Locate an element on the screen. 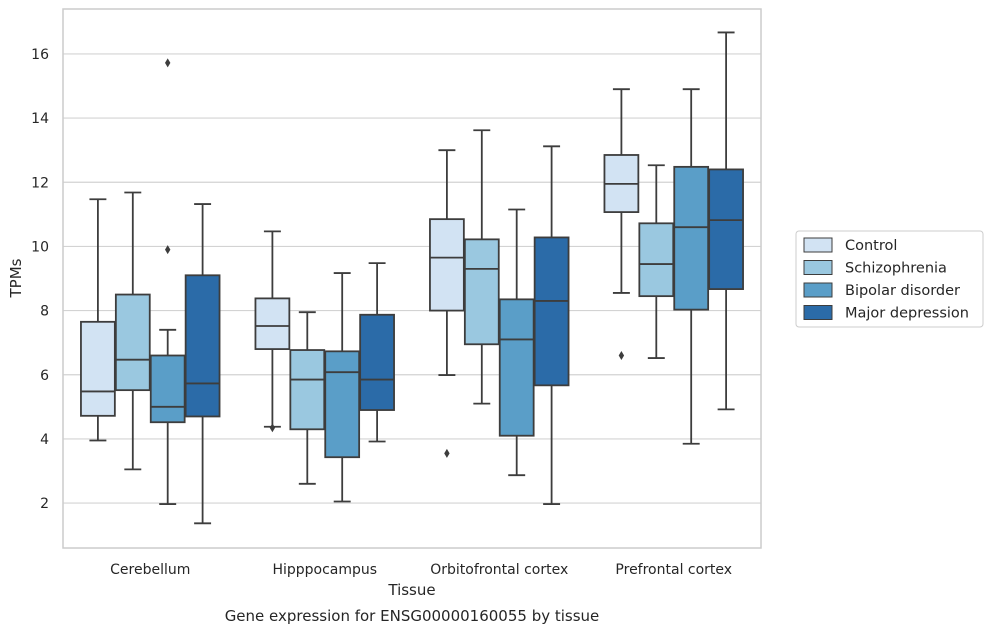 Image resolution: width=992 pixels, height=634 pixels. y-tick-label: 6 is located at coordinates (44, 376).